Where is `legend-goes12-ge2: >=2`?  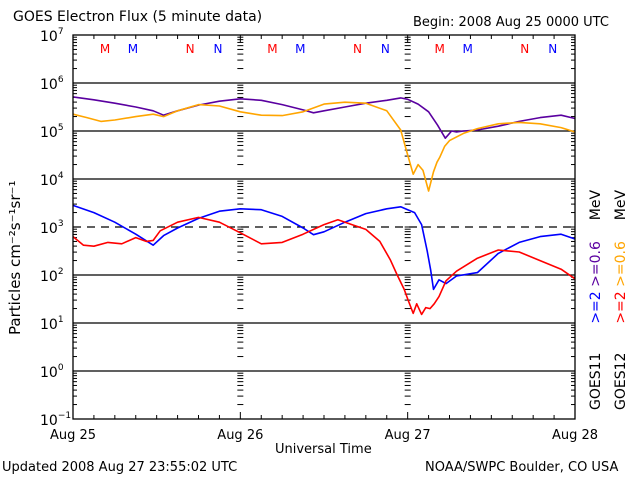
legend-goes12-ge2: >=2 is located at coordinates (621, 307).